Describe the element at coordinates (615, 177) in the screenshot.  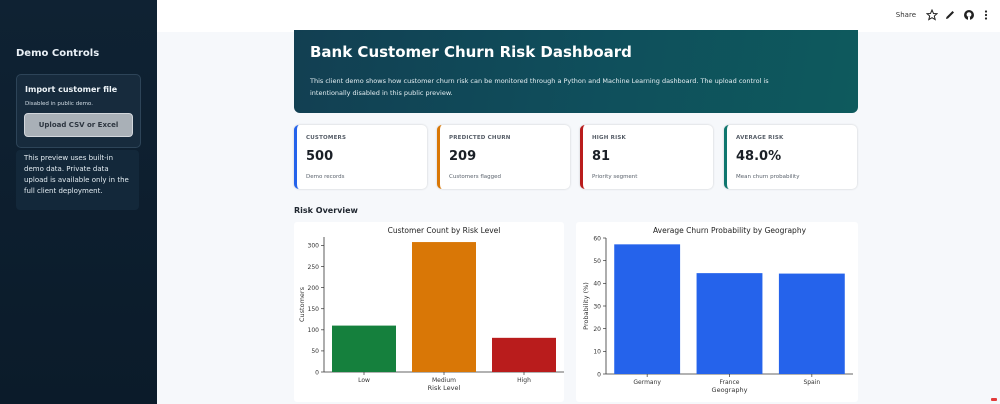
I see `metric-note: Priority segment` at that location.